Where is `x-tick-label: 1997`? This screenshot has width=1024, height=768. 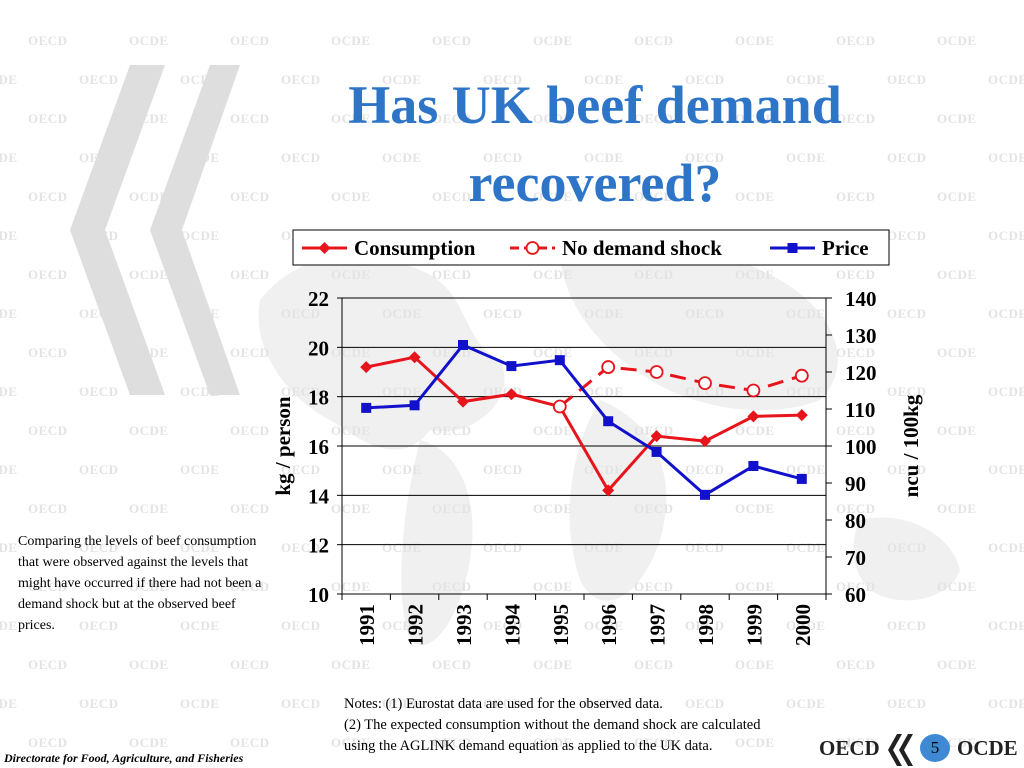
x-tick-label: 1997 is located at coordinates (658, 625).